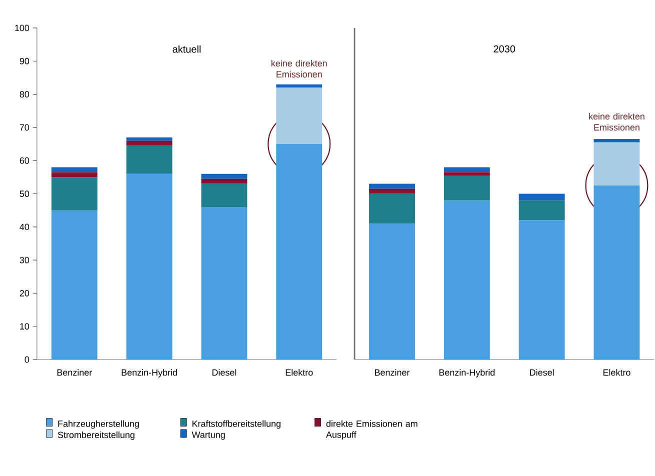 The height and width of the screenshot is (476, 655). I want to click on y-tick-label: 50, so click(25, 193).